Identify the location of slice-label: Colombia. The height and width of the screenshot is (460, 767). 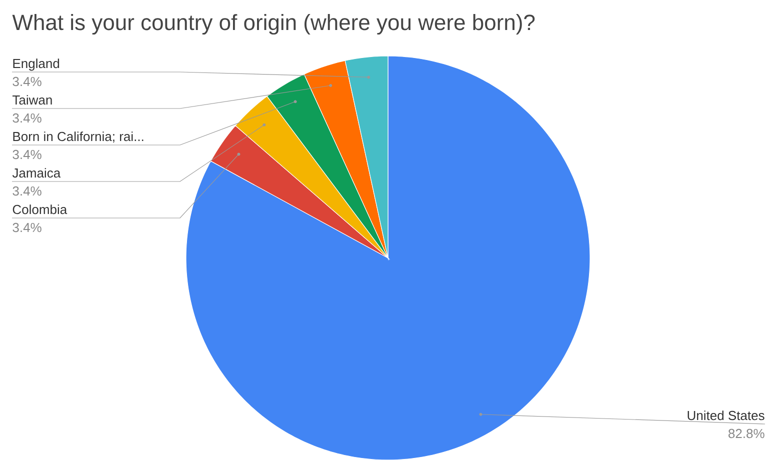
(40, 209).